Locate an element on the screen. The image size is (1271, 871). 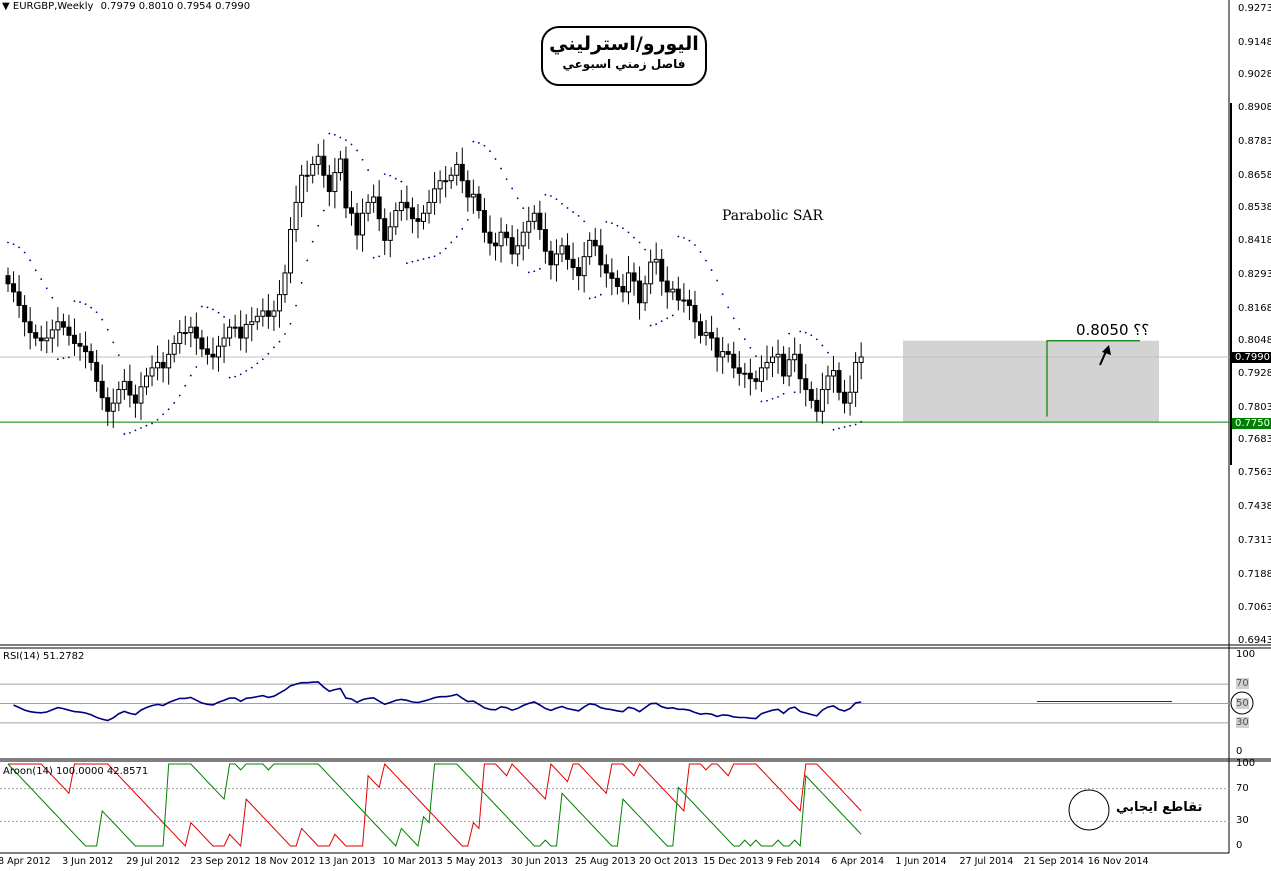
psar-annotation: Parabolic SAR is located at coordinates (773, 216).